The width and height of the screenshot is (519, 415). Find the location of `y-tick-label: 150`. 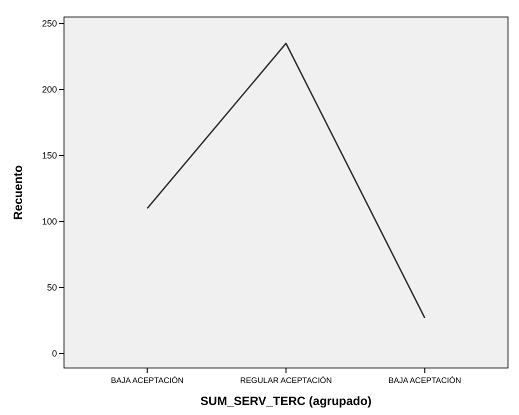

y-tick-label: 150 is located at coordinates (49, 155).